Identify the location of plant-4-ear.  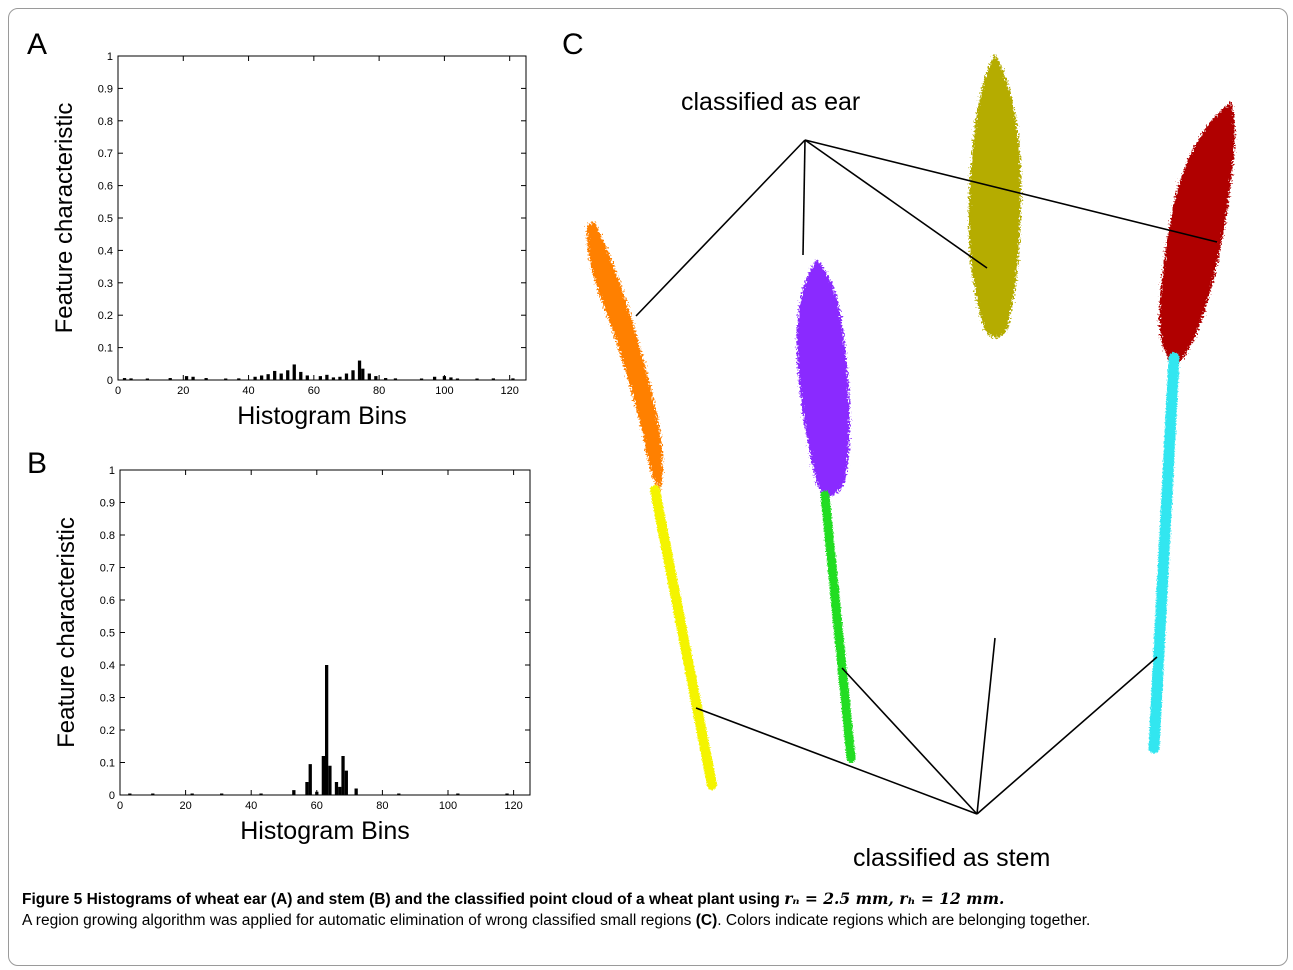
(1197, 233).